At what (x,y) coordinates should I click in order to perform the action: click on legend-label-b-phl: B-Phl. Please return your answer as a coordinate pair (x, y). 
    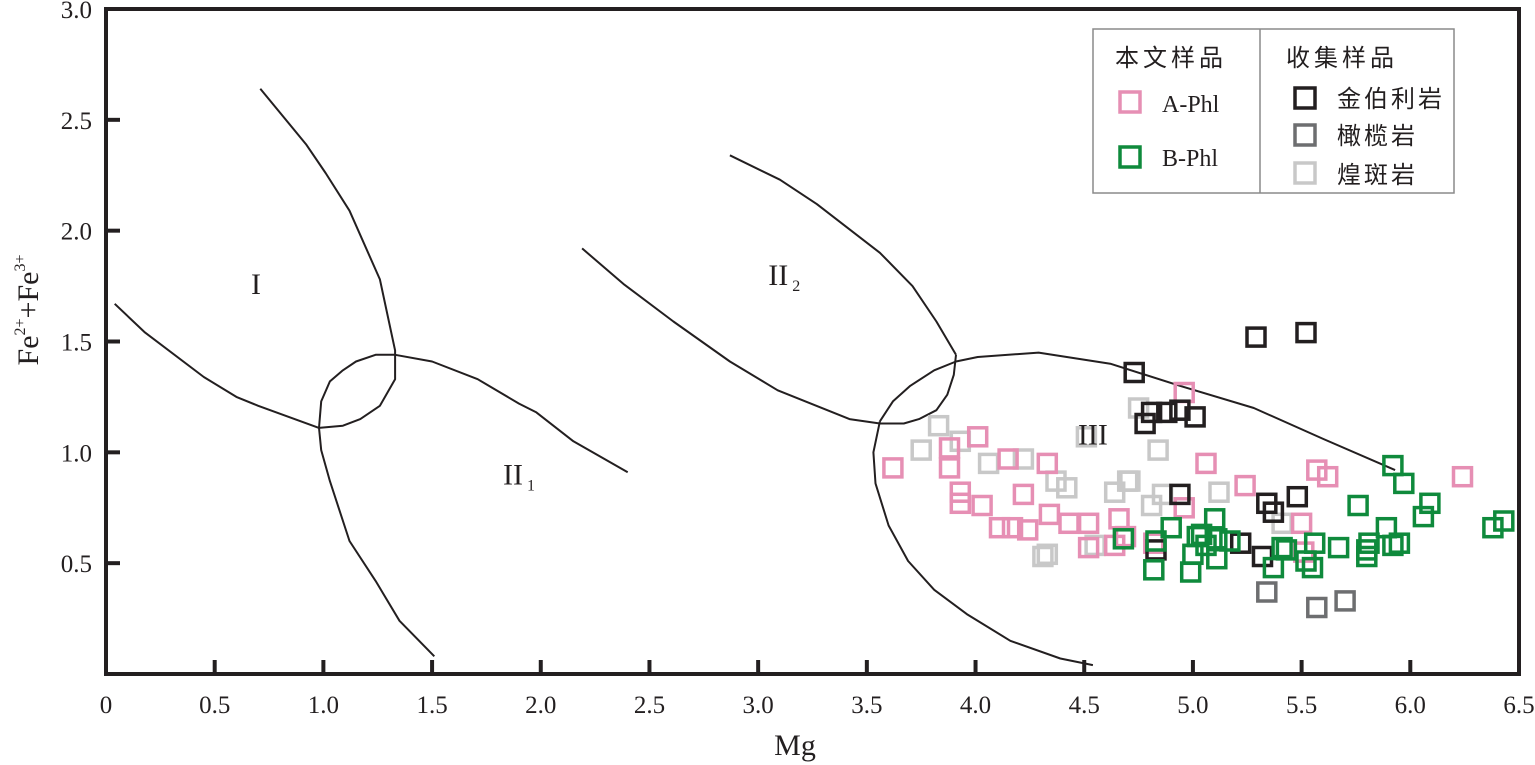
    Looking at the image, I should click on (1190, 159).